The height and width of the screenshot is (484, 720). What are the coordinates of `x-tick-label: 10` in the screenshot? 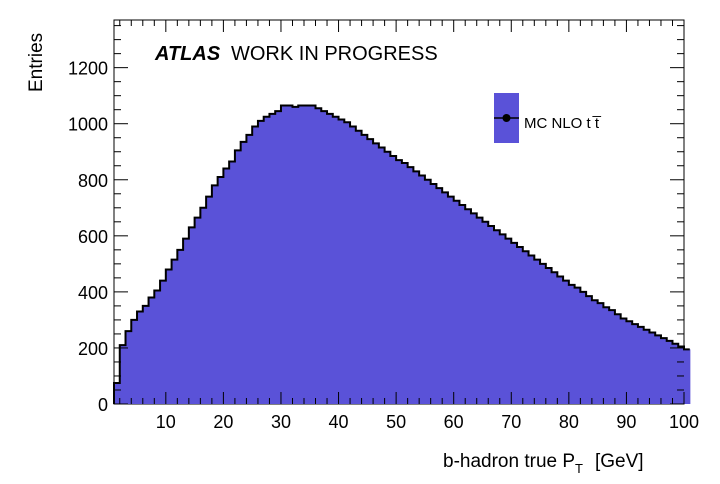 It's located at (166, 422).